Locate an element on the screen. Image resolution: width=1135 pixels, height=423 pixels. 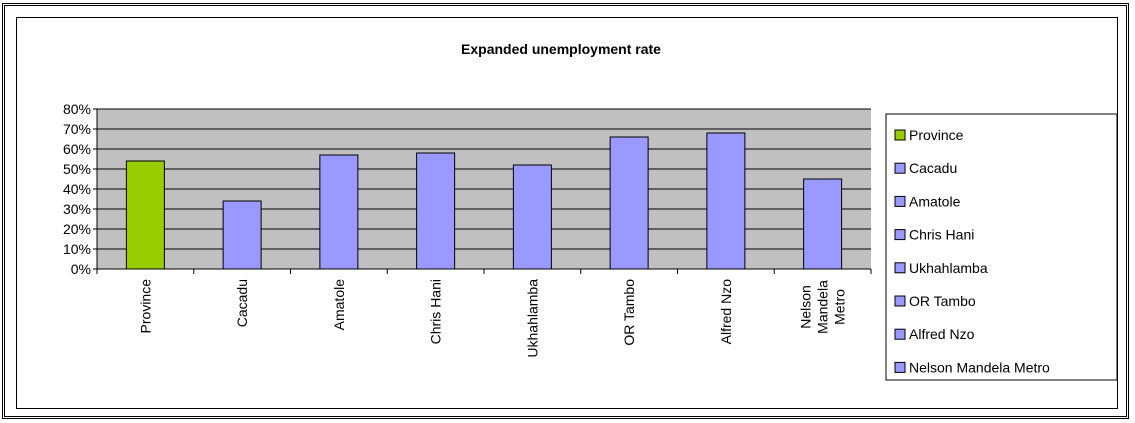
x-tick-label-line: Chris Hani is located at coordinates (436, 311).